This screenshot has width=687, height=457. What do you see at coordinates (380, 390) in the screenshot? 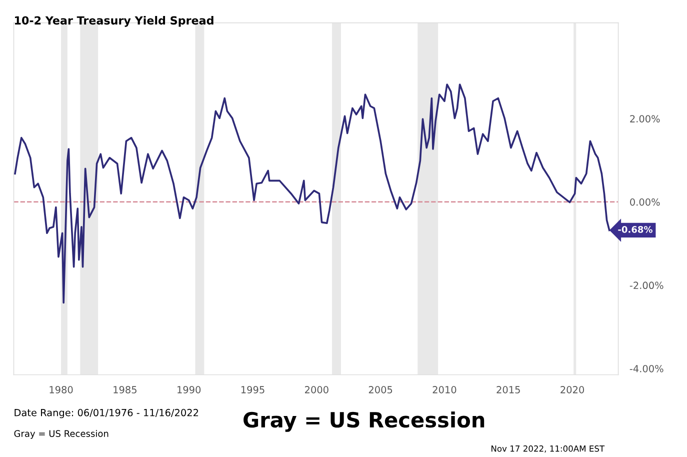
I see `x-tick-label: 2005` at bounding box center [380, 390].